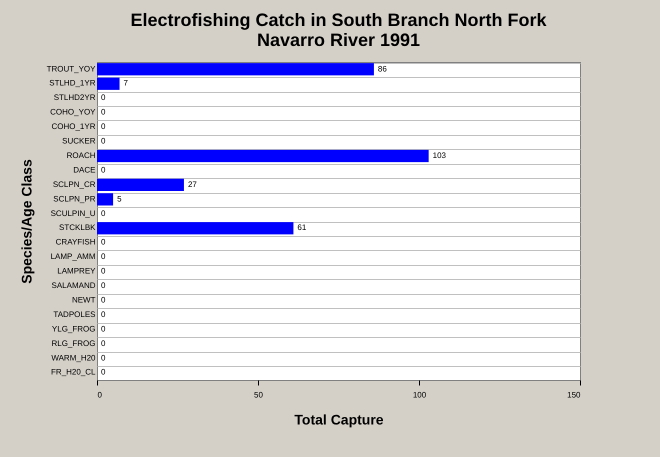  I want to click on x-tick-label: 150, so click(574, 395).